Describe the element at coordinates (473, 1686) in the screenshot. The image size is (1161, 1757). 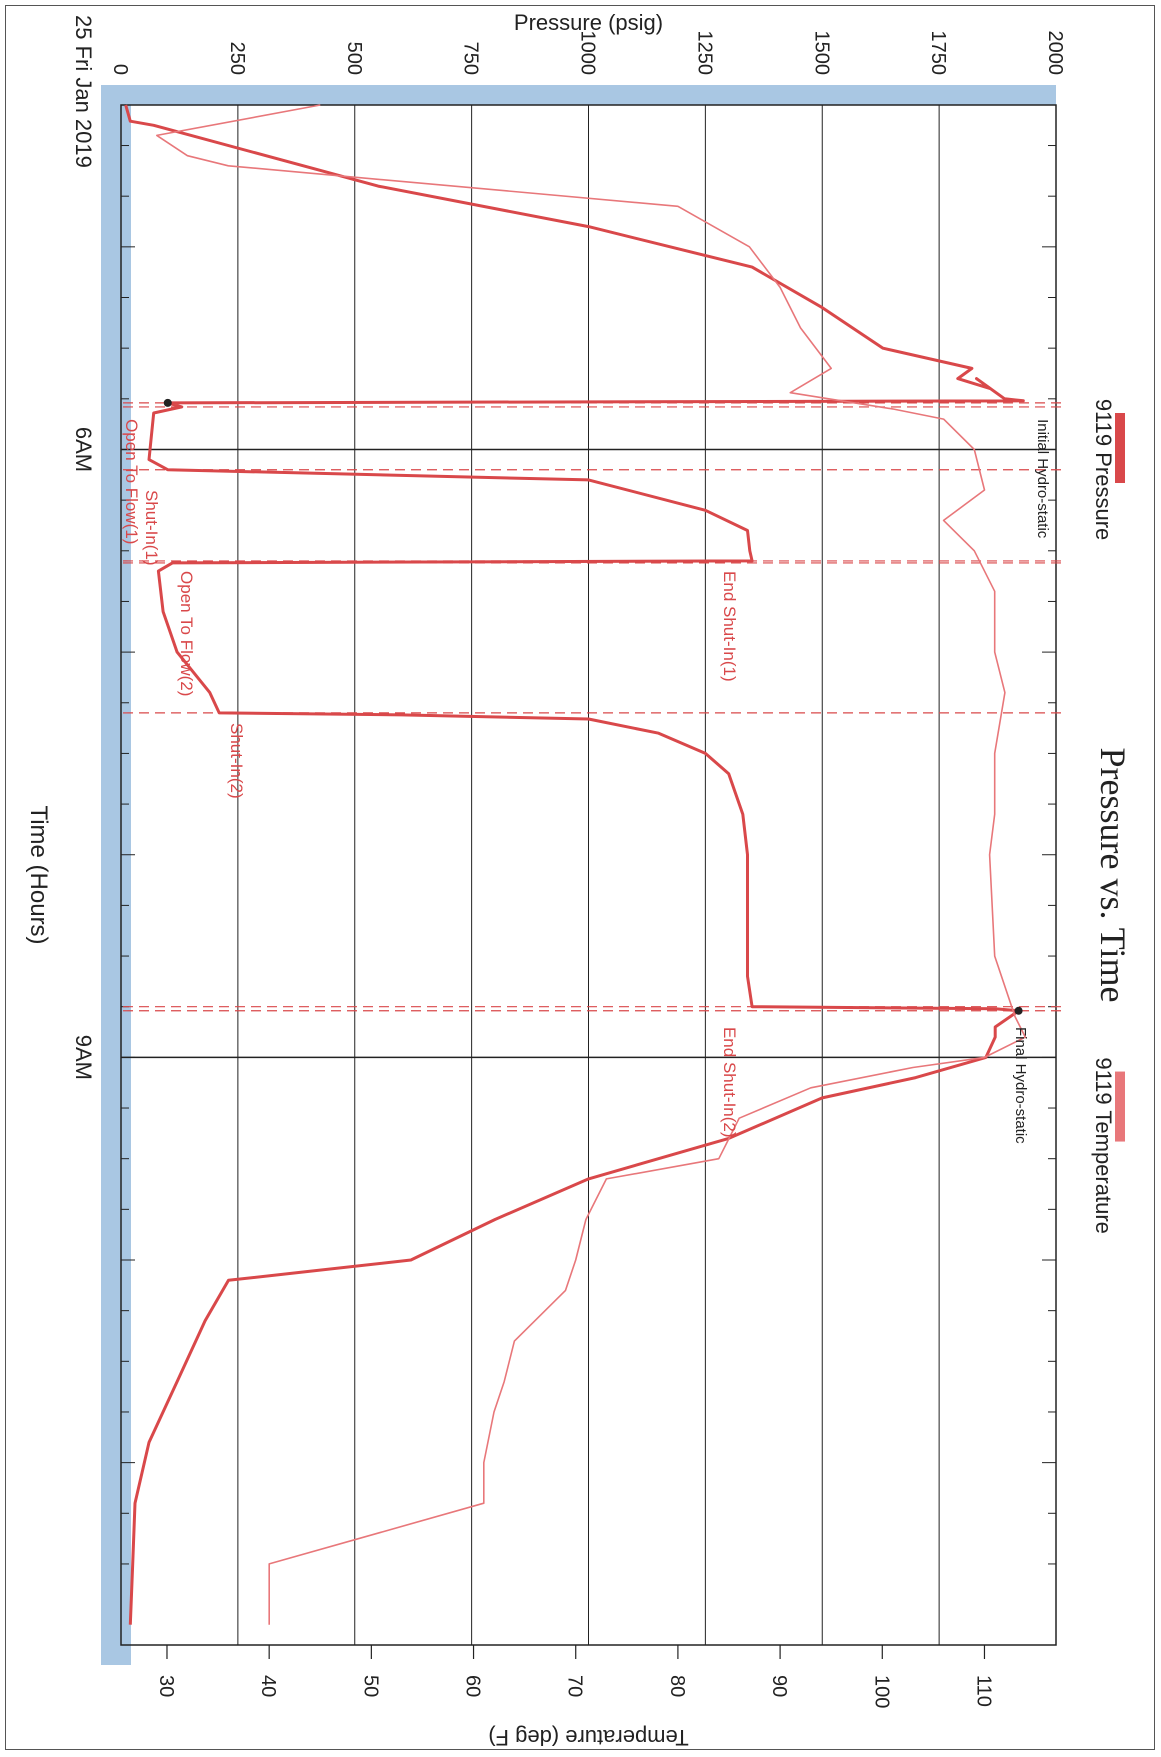
I see `temperature-tick-label: 60` at that location.